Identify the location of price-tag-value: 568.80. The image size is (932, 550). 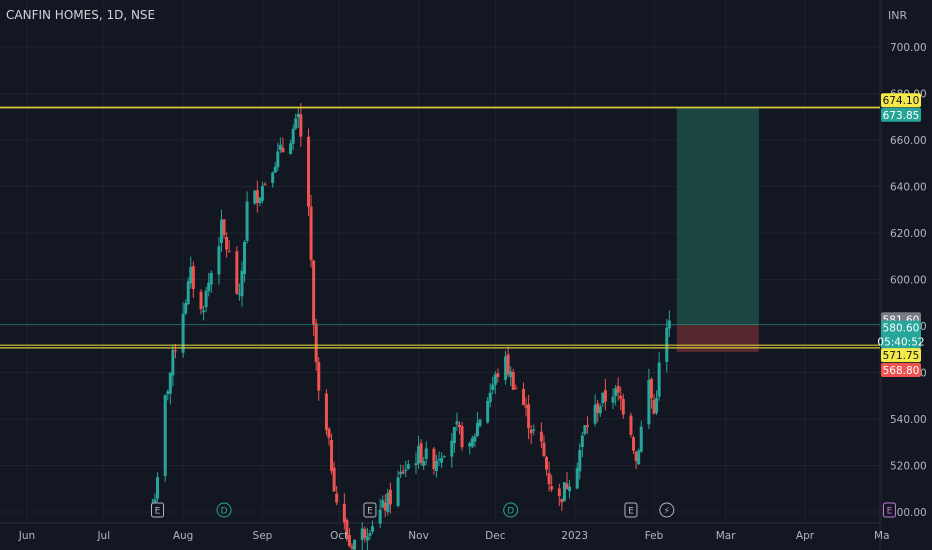
(901, 371).